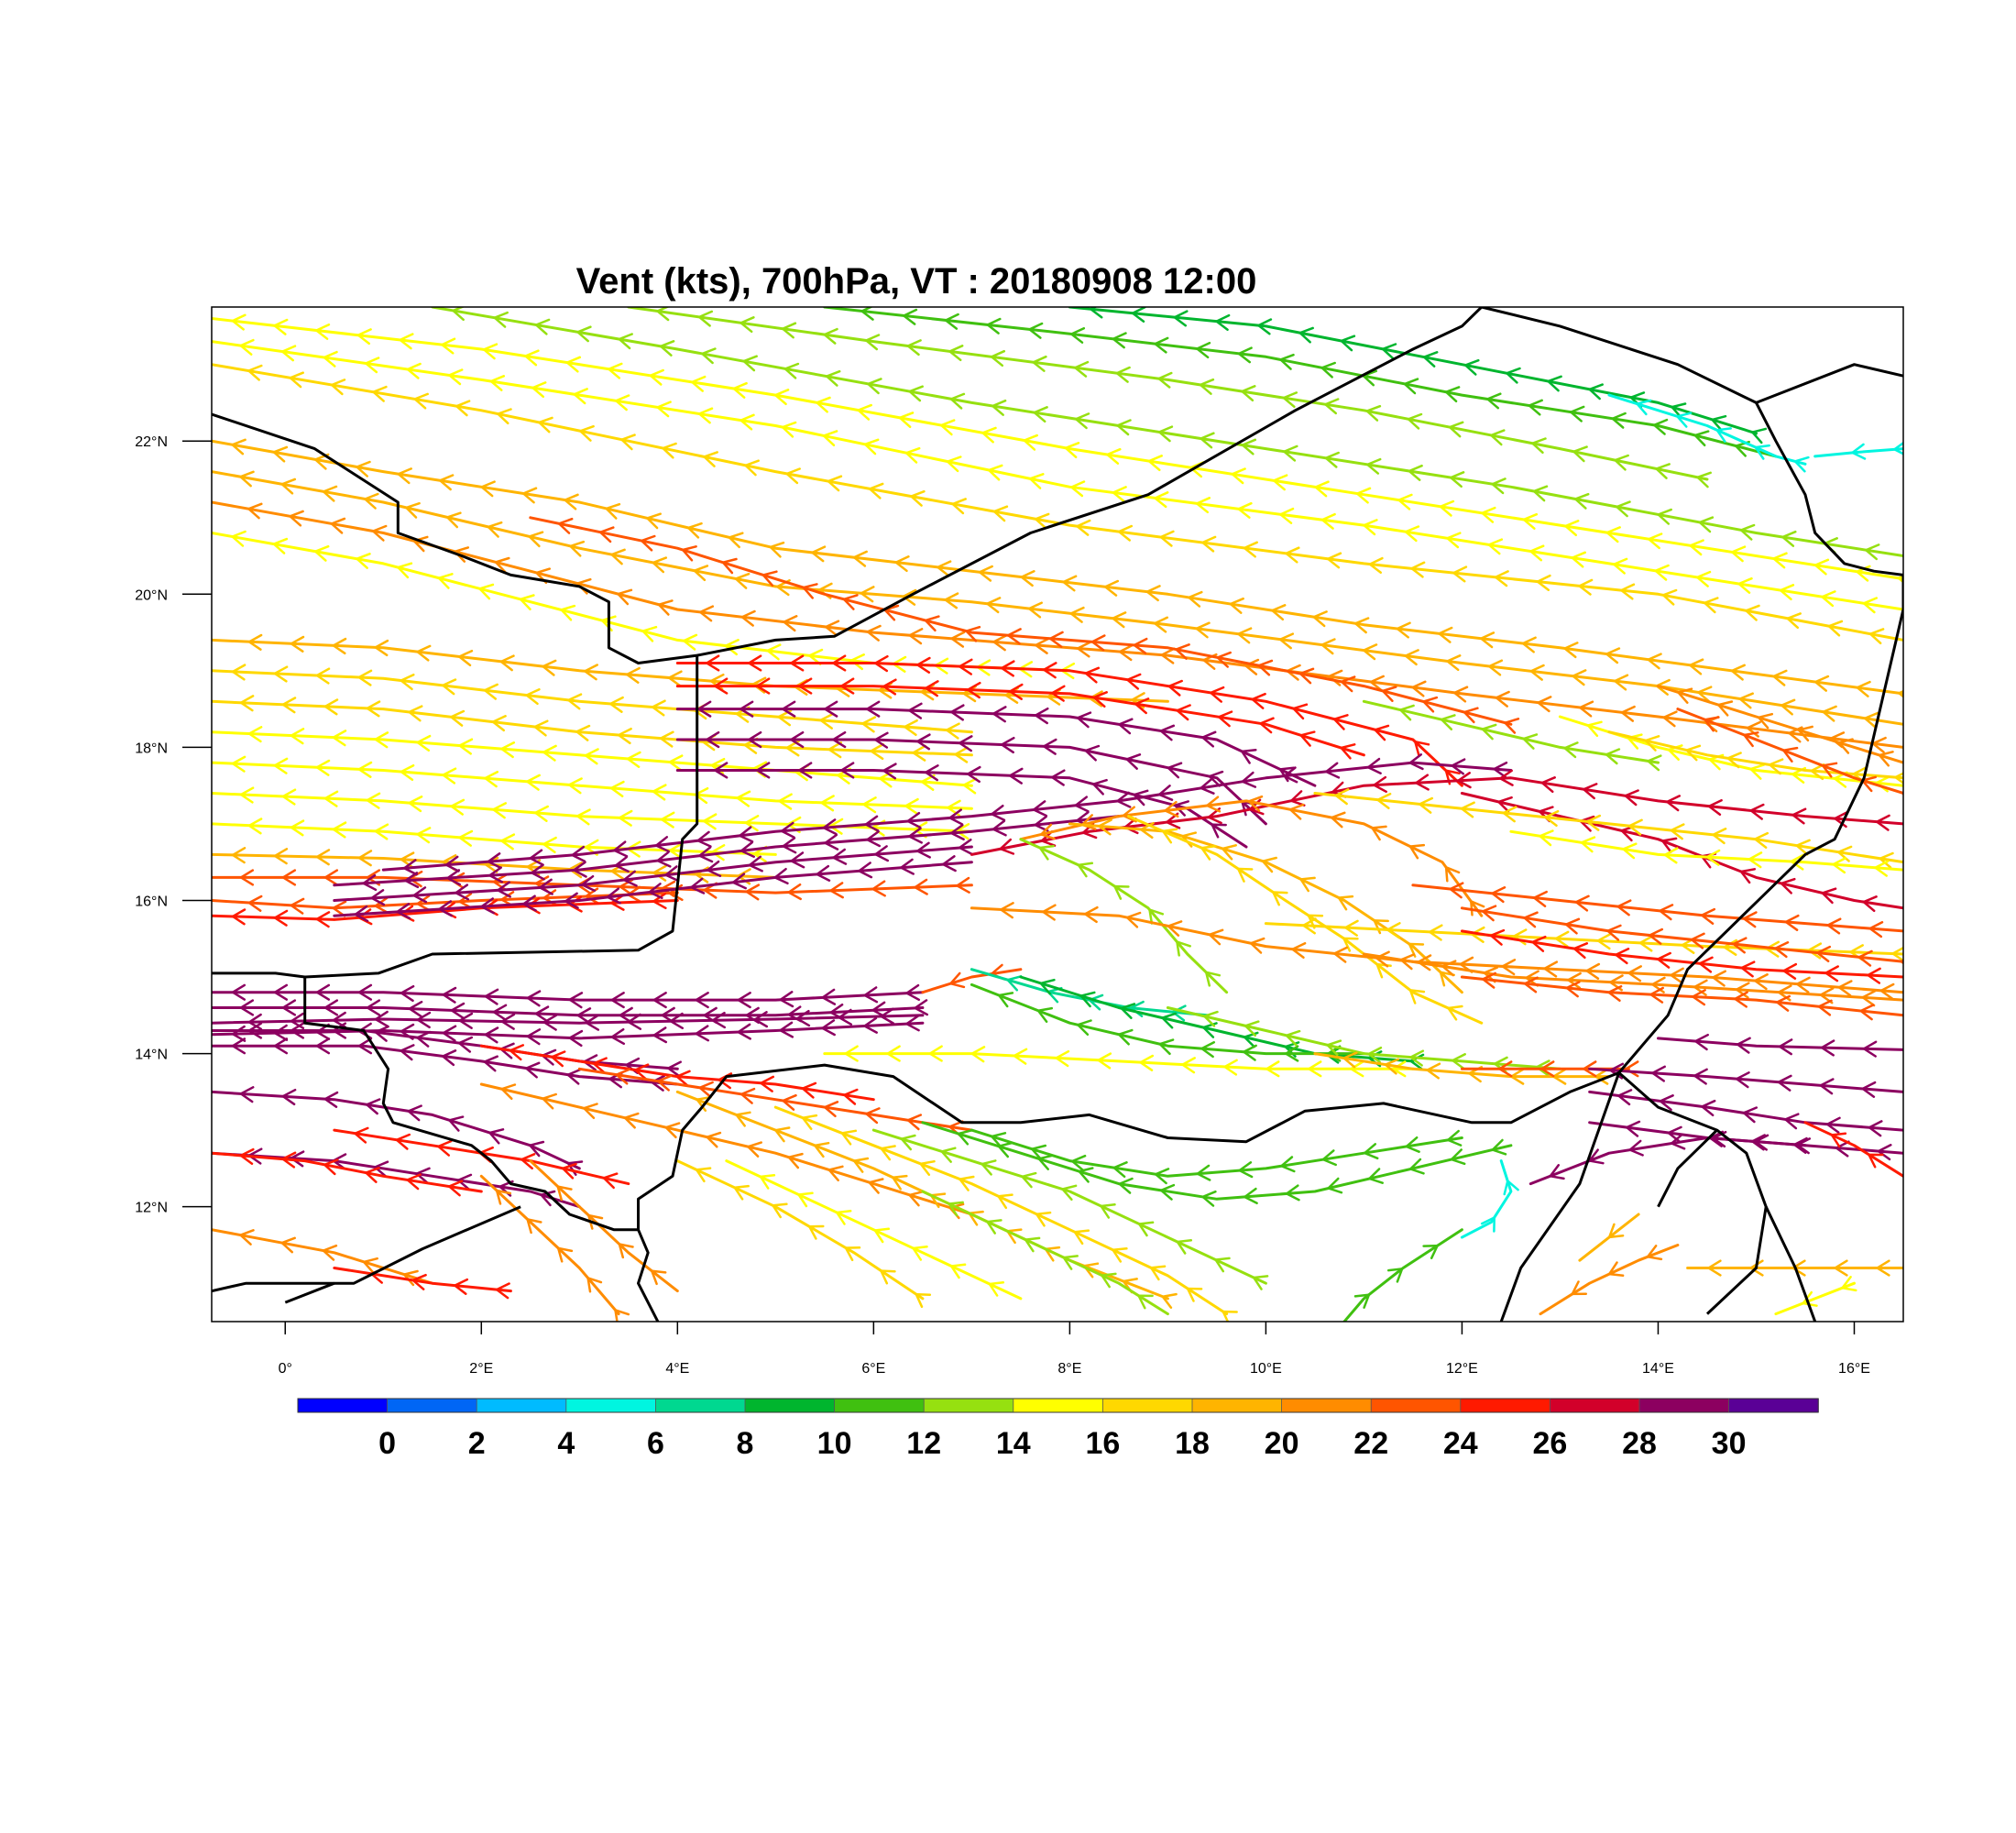 This screenshot has height=1833, width=2016. What do you see at coordinates (151, 1208) in the screenshot?
I see `lat-tick-label: 12°N` at bounding box center [151, 1208].